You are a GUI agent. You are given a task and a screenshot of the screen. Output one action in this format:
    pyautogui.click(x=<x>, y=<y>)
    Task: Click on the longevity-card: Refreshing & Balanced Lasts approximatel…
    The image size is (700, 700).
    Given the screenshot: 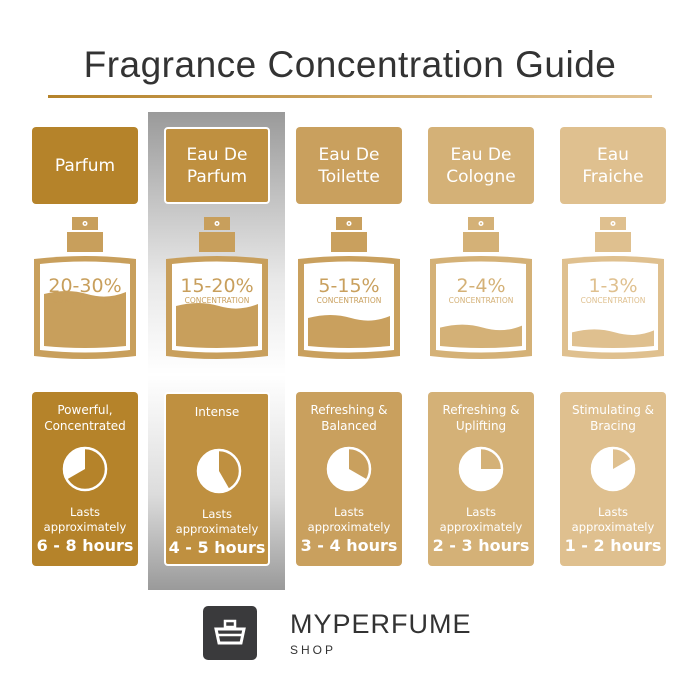 What is the action you would take?
    pyautogui.click(x=349, y=479)
    